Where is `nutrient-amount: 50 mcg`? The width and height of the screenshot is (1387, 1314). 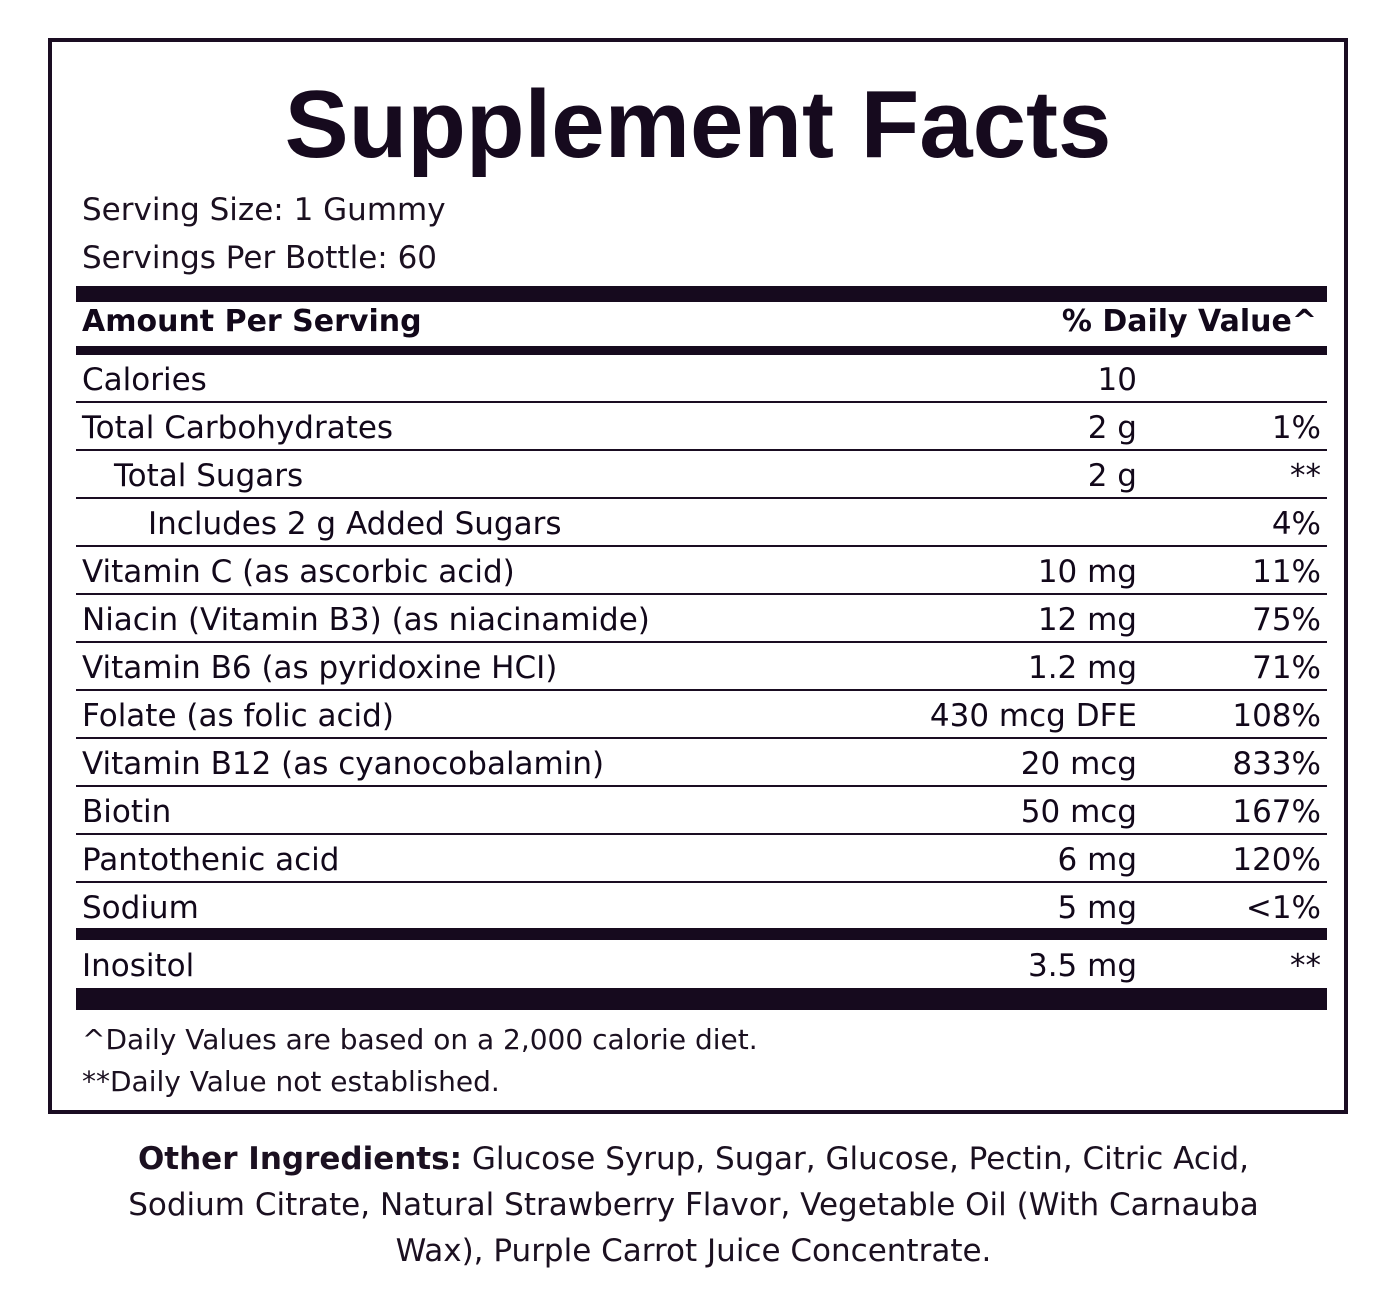 nutrient-amount: 50 mcg is located at coordinates (1078, 812).